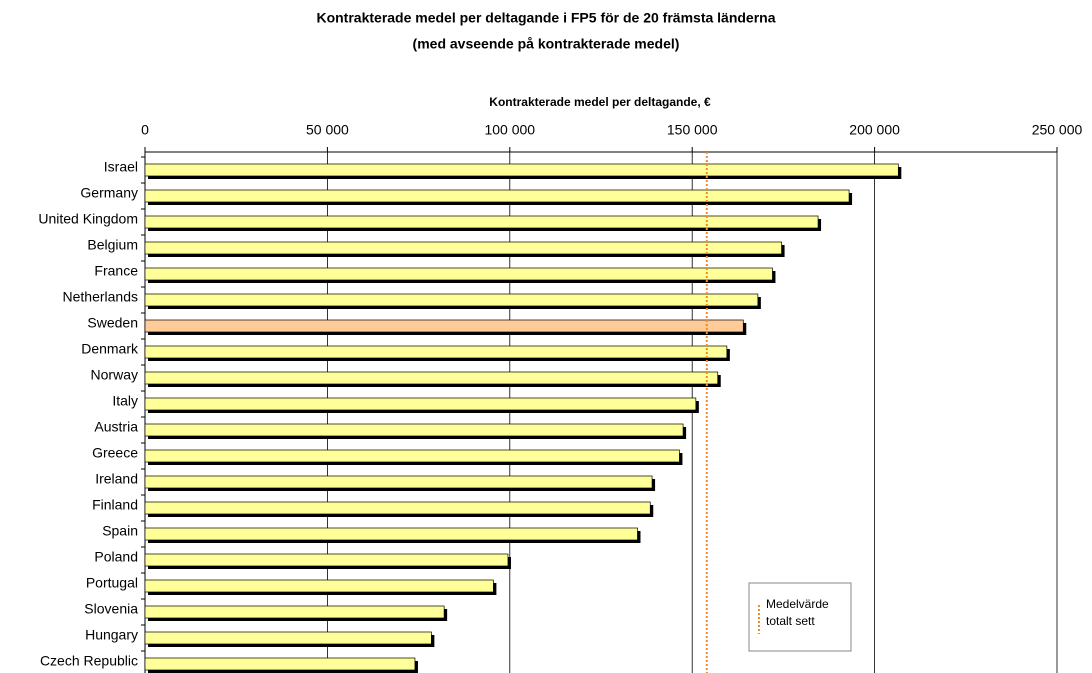  What do you see at coordinates (121, 167) in the screenshot?
I see `y-tick-label: Israel` at bounding box center [121, 167].